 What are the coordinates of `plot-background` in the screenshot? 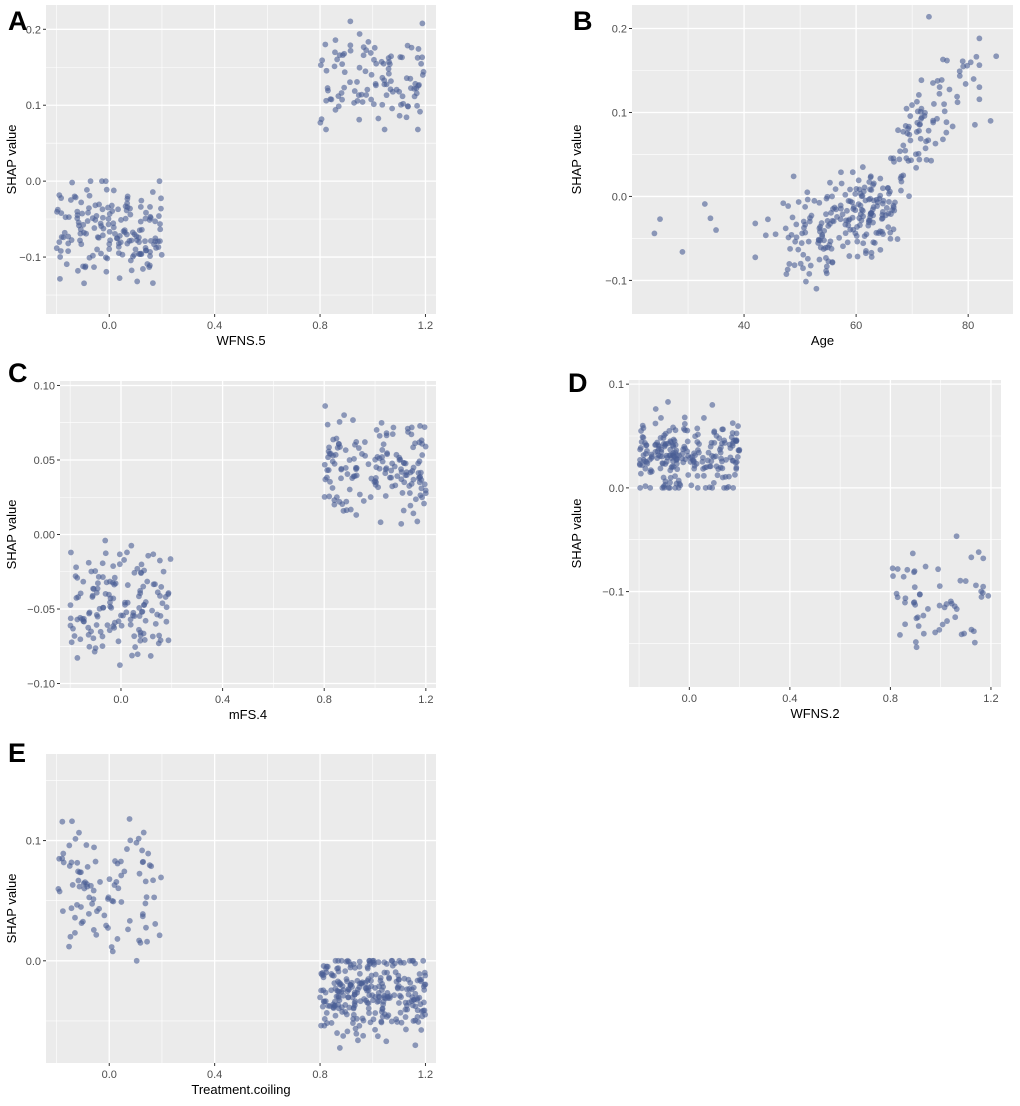 It's located at (241, 908).